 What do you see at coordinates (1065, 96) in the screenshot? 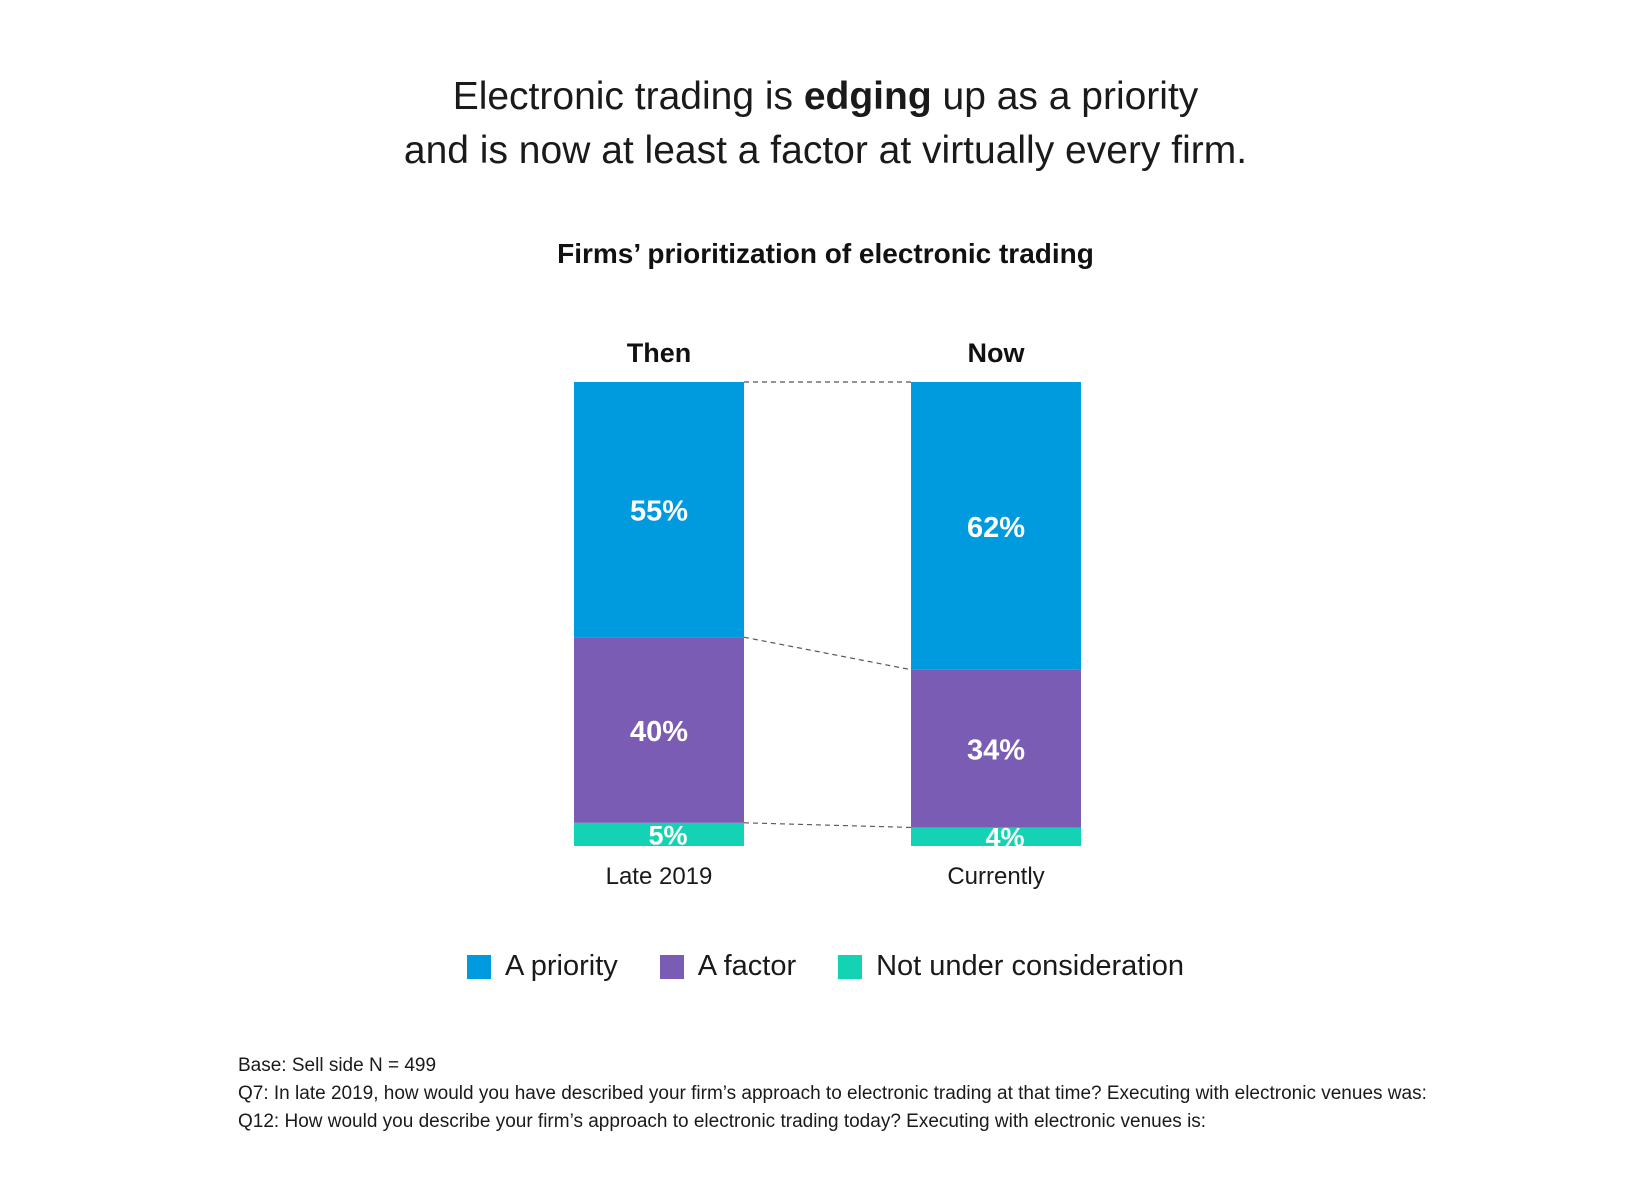
I see `headline-text-post: up as a priority` at bounding box center [1065, 96].